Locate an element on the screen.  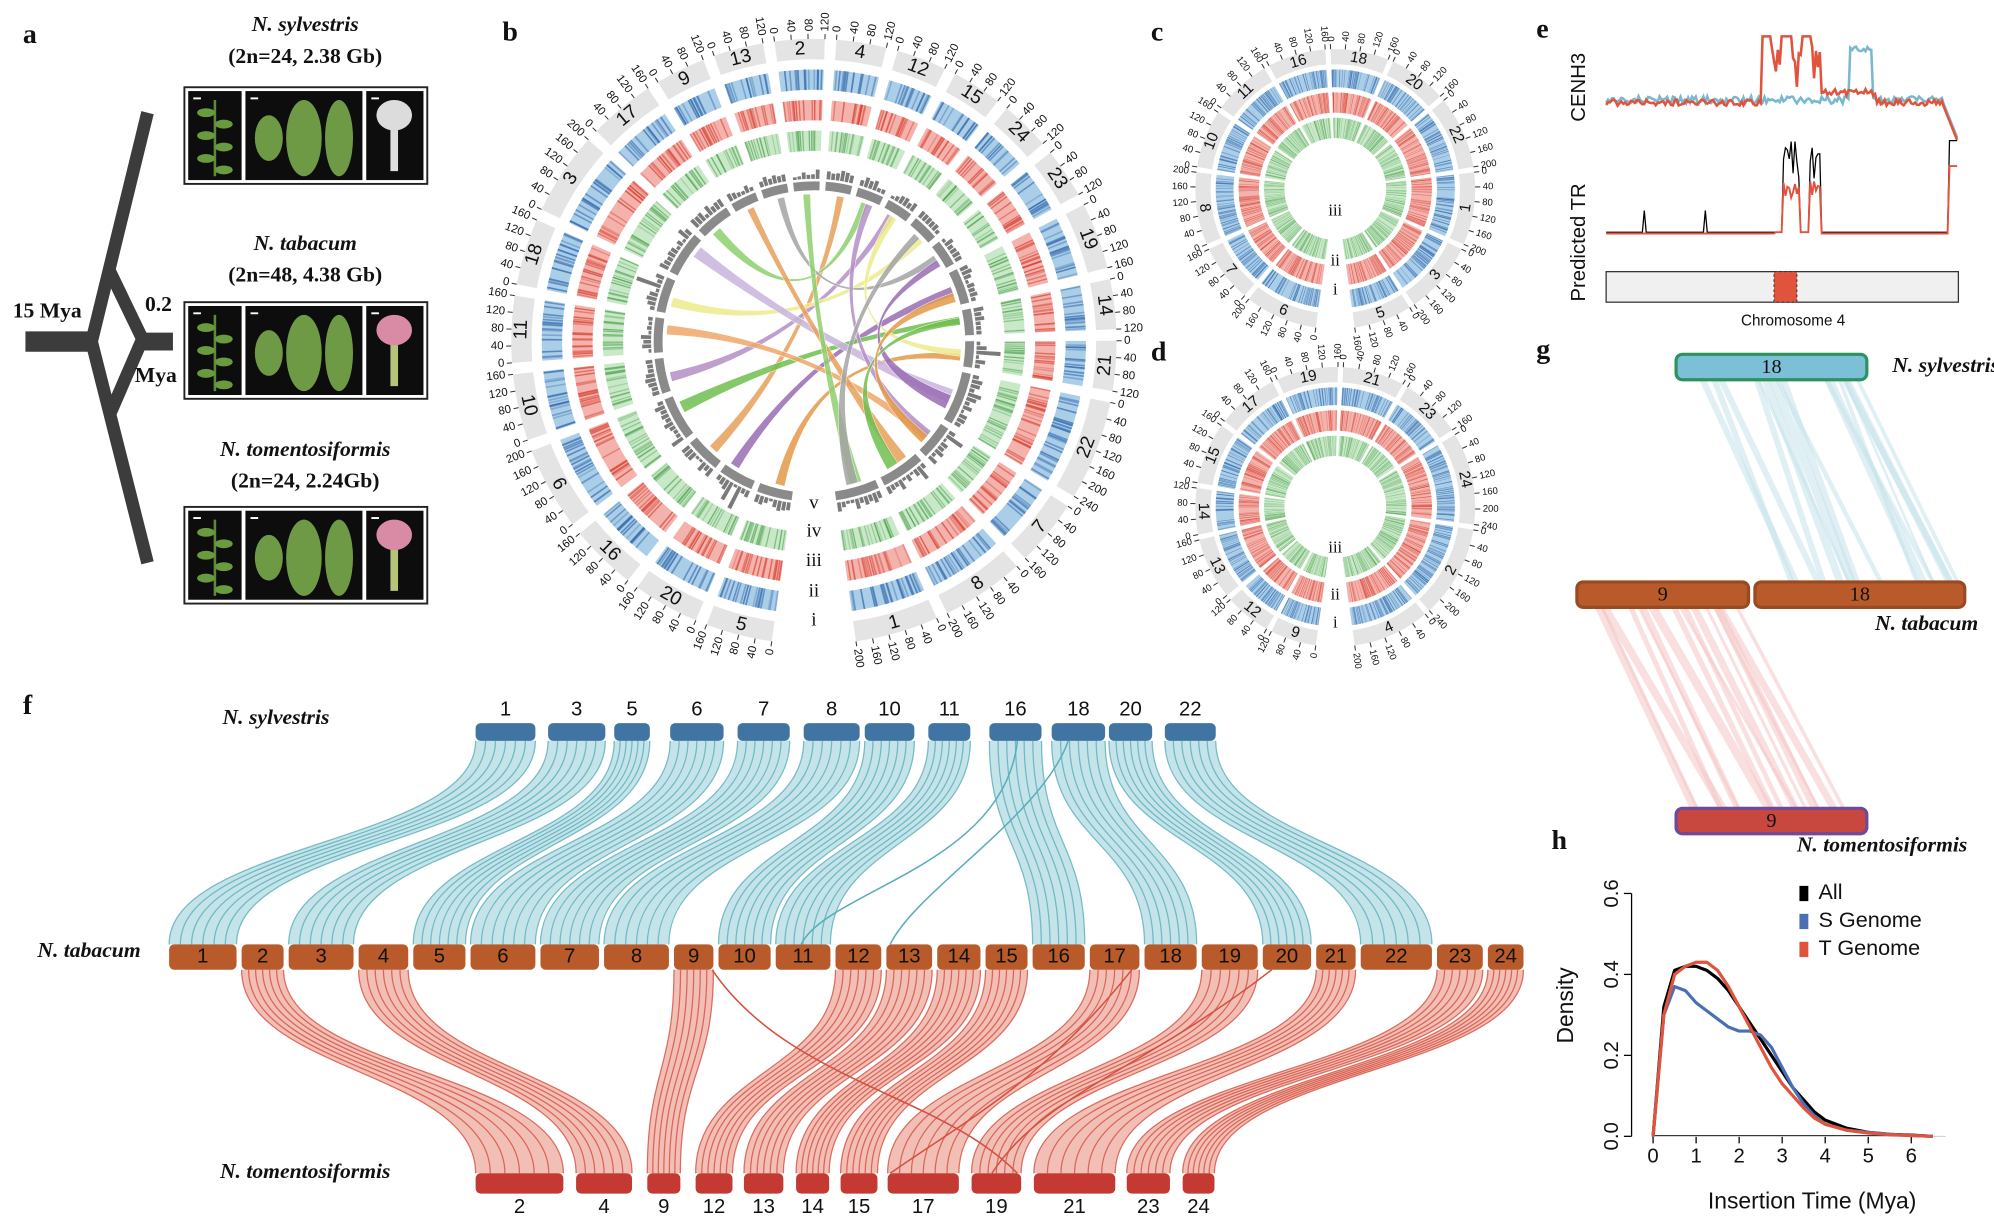
tick-label: 240 is located at coordinates (1088, 505).